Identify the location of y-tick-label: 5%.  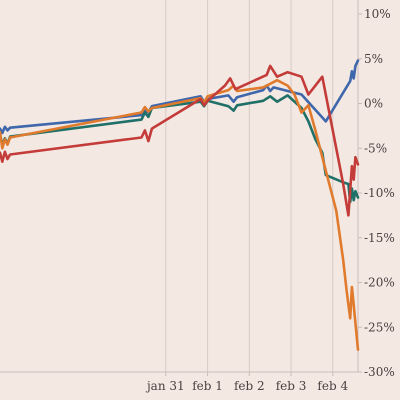
(373, 59).